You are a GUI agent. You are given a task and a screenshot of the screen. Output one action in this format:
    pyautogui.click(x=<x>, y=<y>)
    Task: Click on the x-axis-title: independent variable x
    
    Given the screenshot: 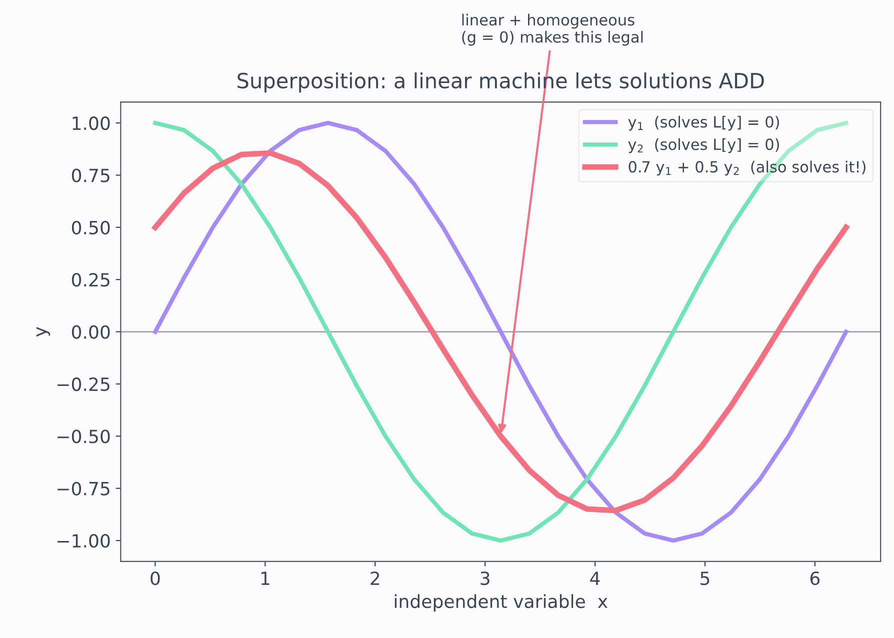 What is the action you would take?
    pyautogui.click(x=501, y=603)
    